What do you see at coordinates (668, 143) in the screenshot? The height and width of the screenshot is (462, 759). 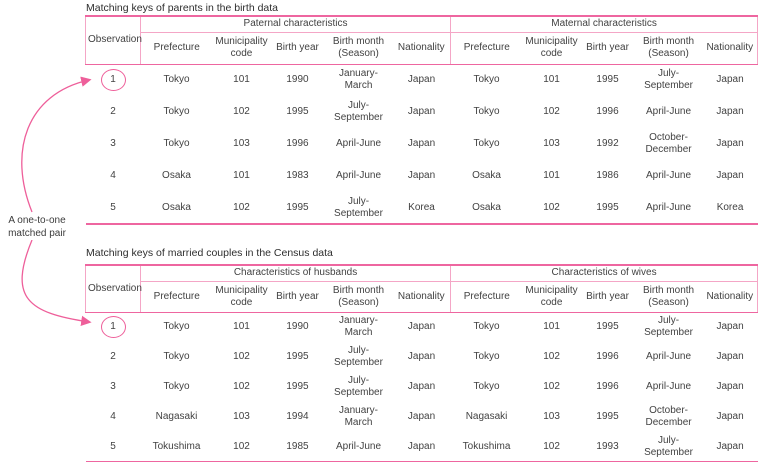 I see `table-cell: October-December` at bounding box center [668, 143].